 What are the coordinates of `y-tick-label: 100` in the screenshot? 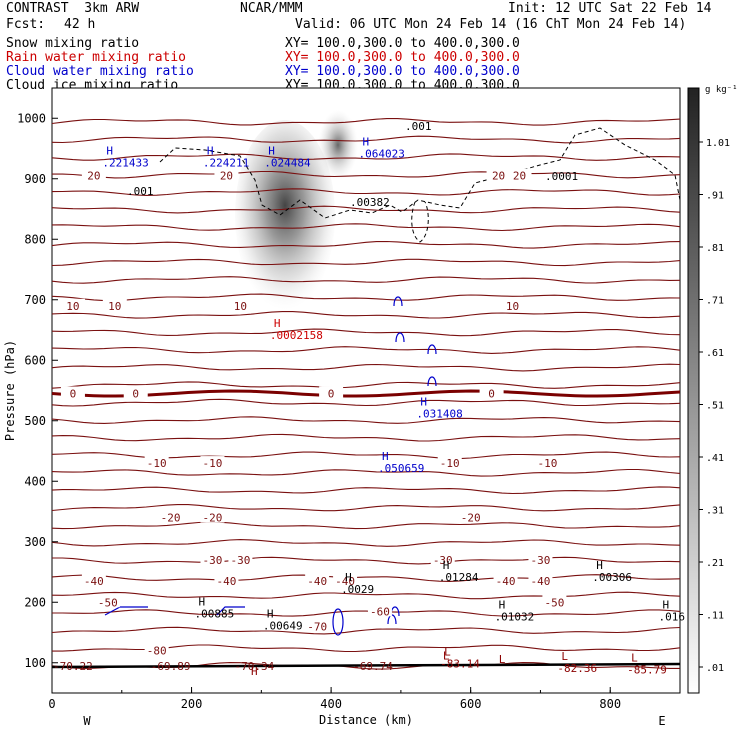 It's located at (35, 663).